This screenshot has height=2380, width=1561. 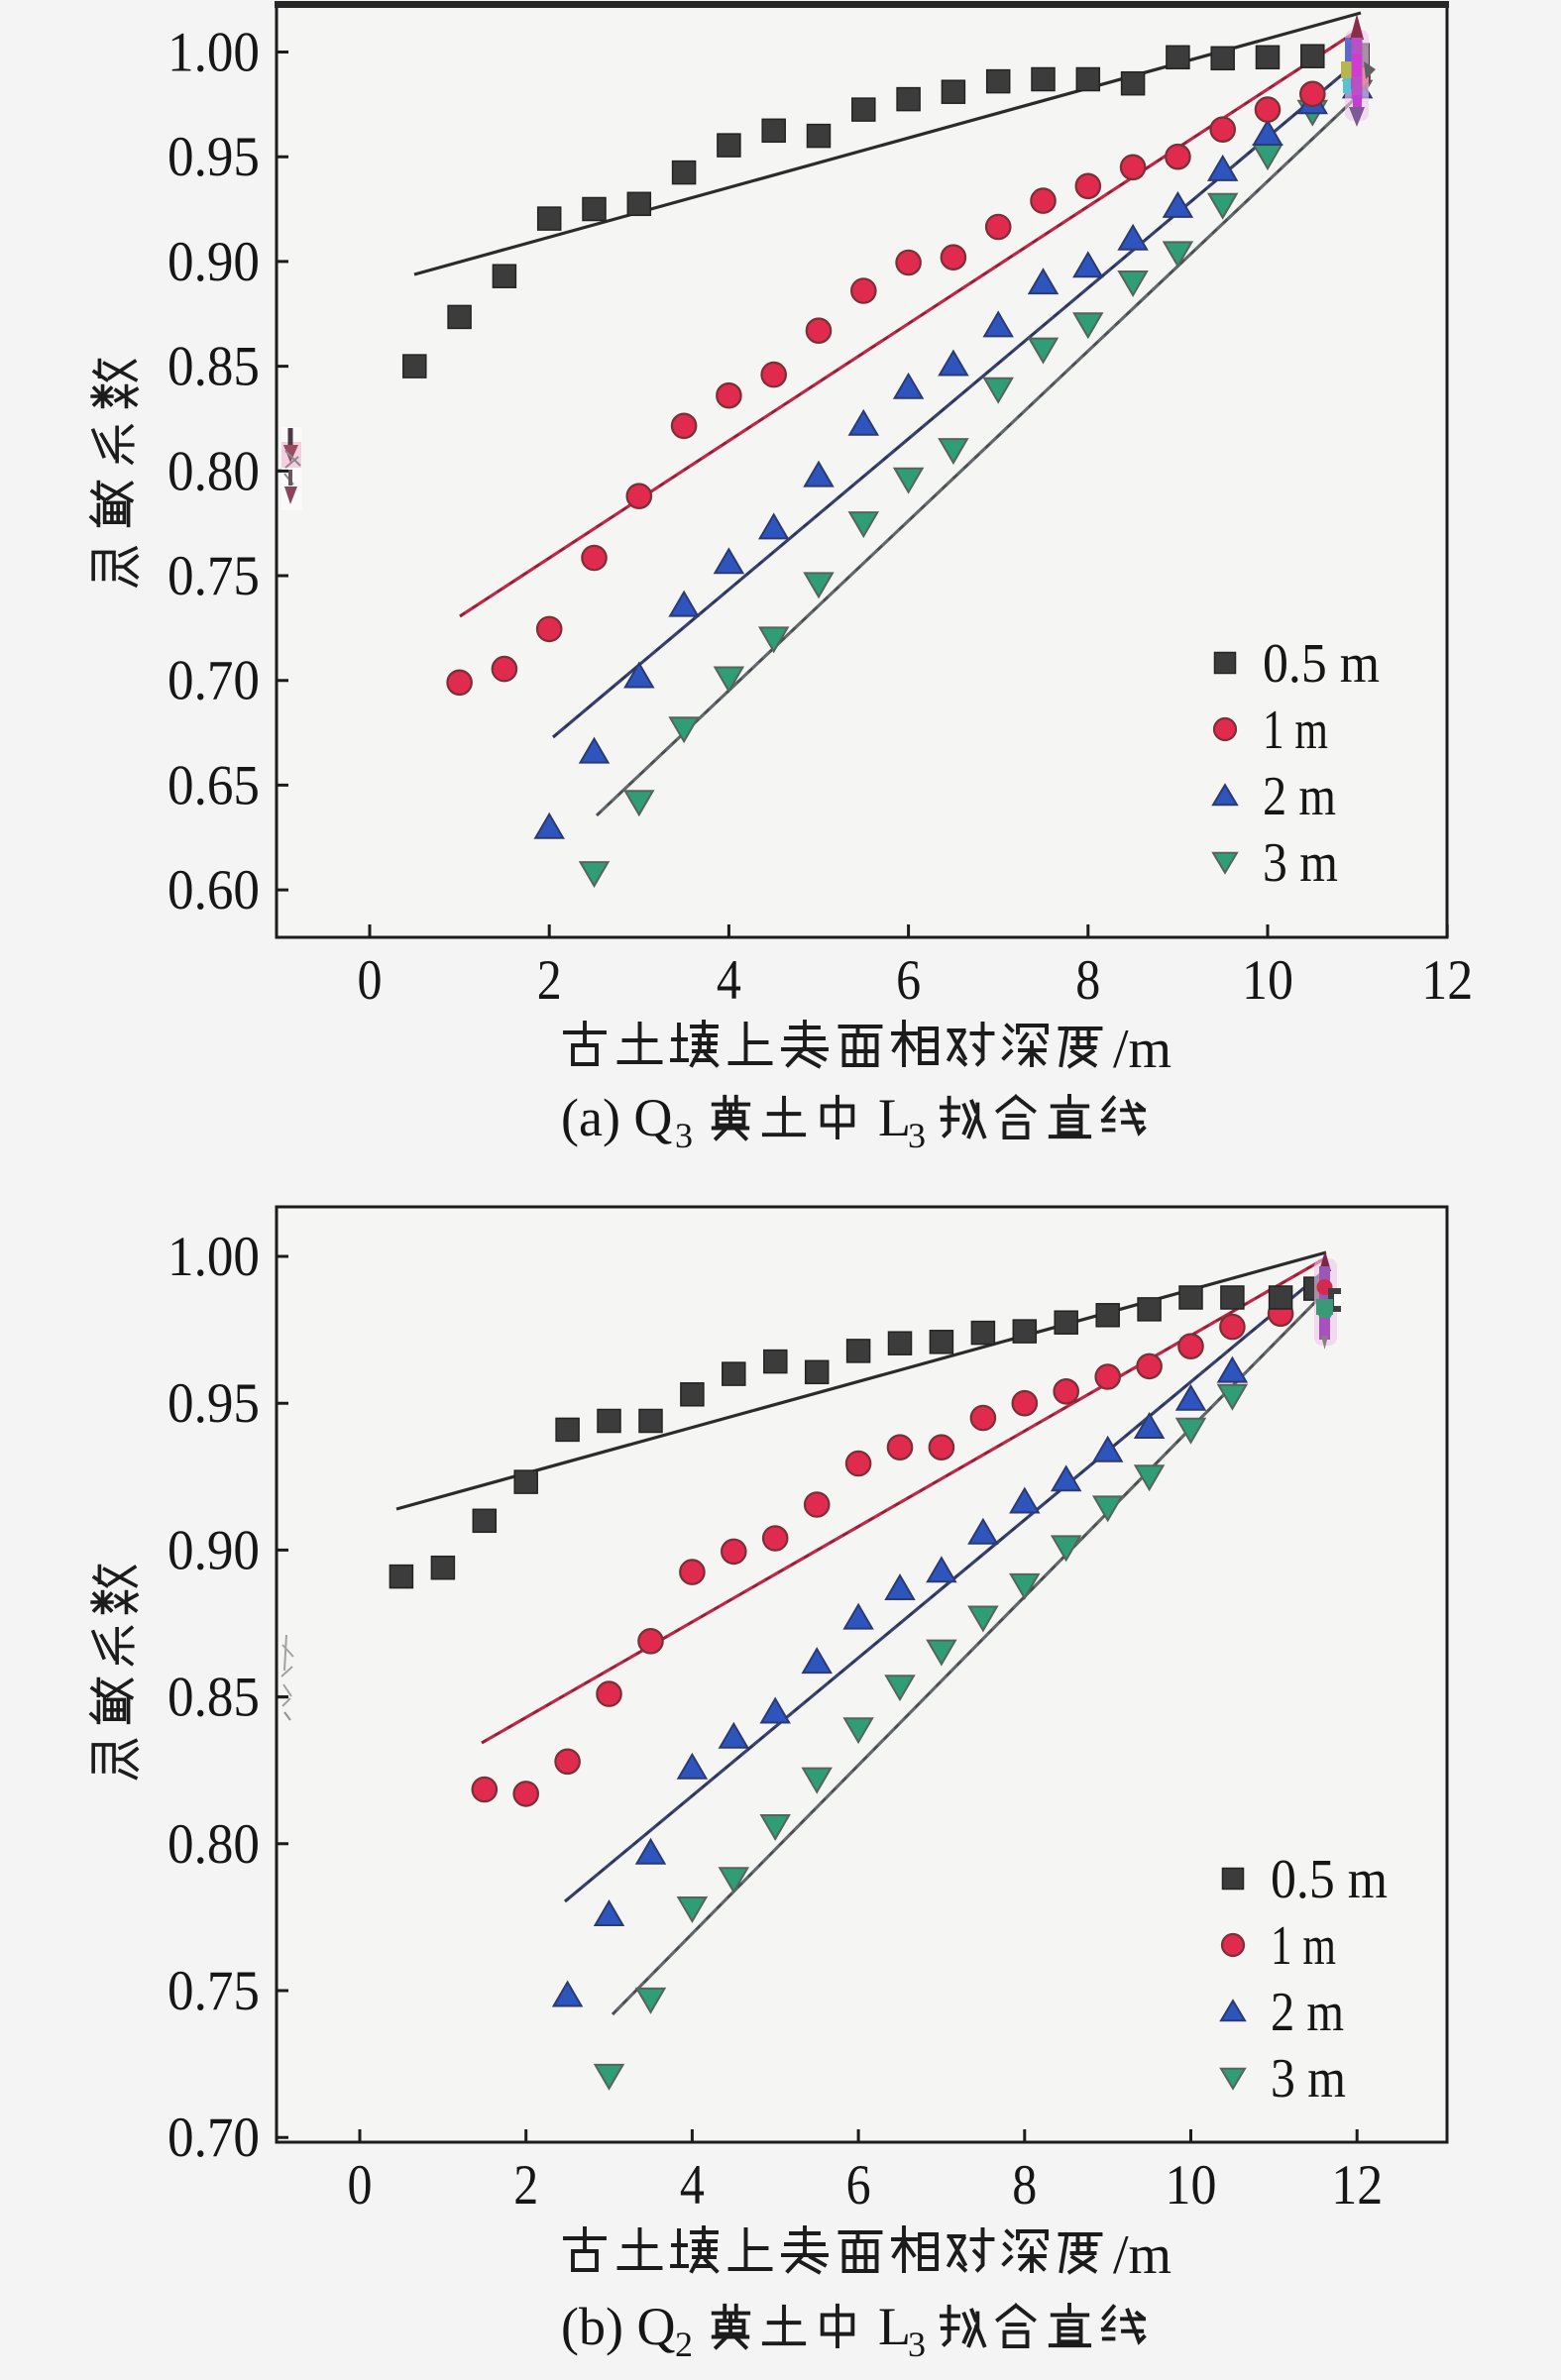 I want to click on svg-text: (b) Q, so click(x=618, y=2326).